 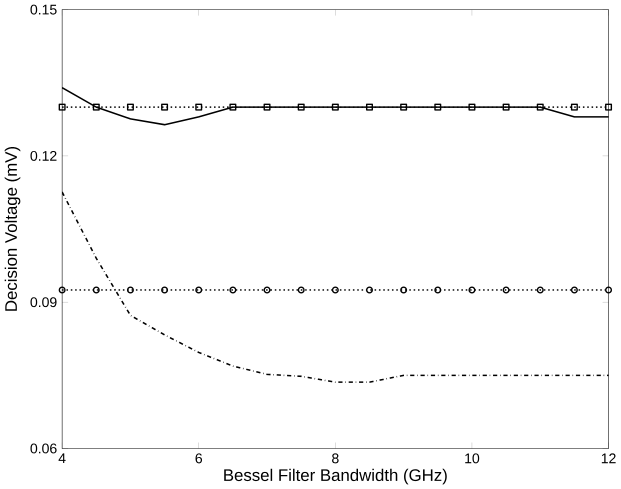 I want to click on x-tick-label: 10, so click(x=472, y=458).